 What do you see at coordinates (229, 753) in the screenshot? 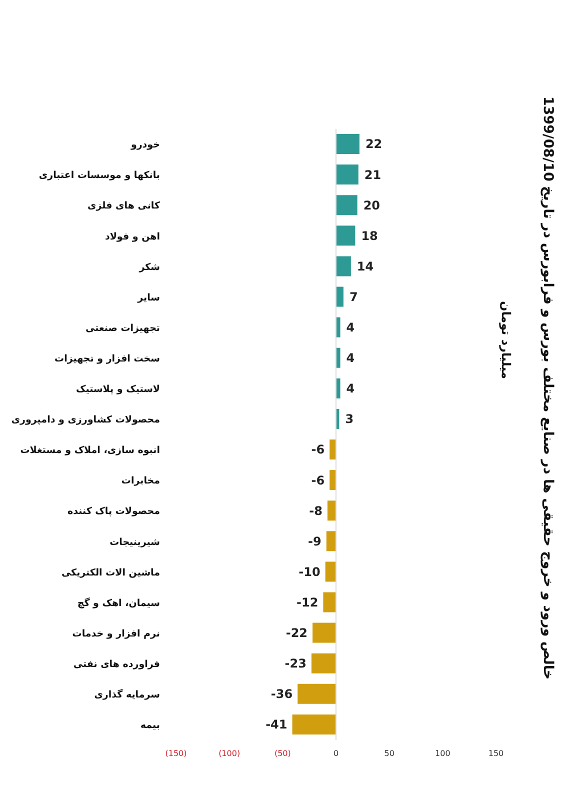
I see `x-tick-label: (100)` at bounding box center [229, 753].